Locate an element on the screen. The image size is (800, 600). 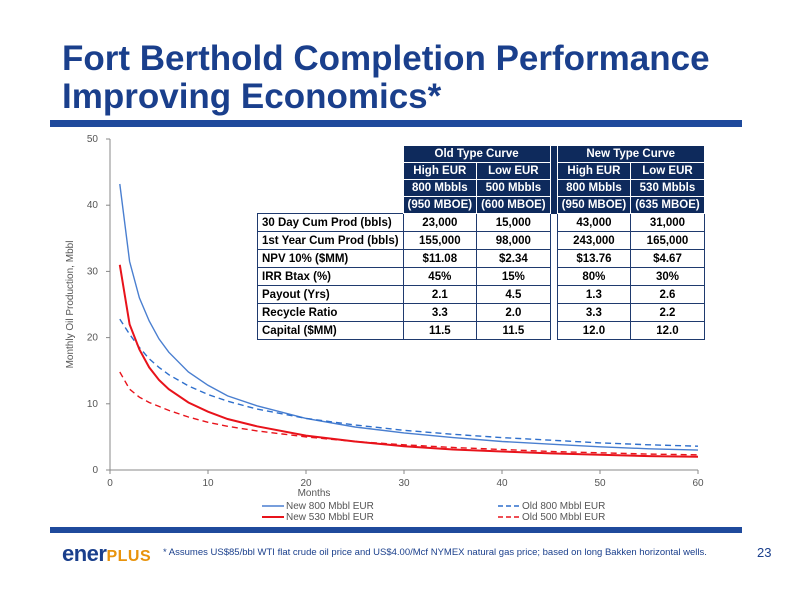
table-row: IRR Btax (%) 45% 15% 80% 30% is located at coordinates (481, 276).